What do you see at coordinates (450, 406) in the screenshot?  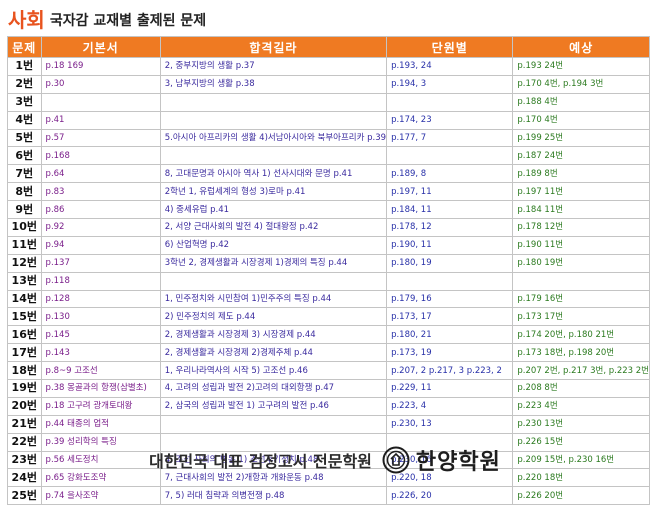 I see `cell-c4: p.223, 4` at bounding box center [450, 406].